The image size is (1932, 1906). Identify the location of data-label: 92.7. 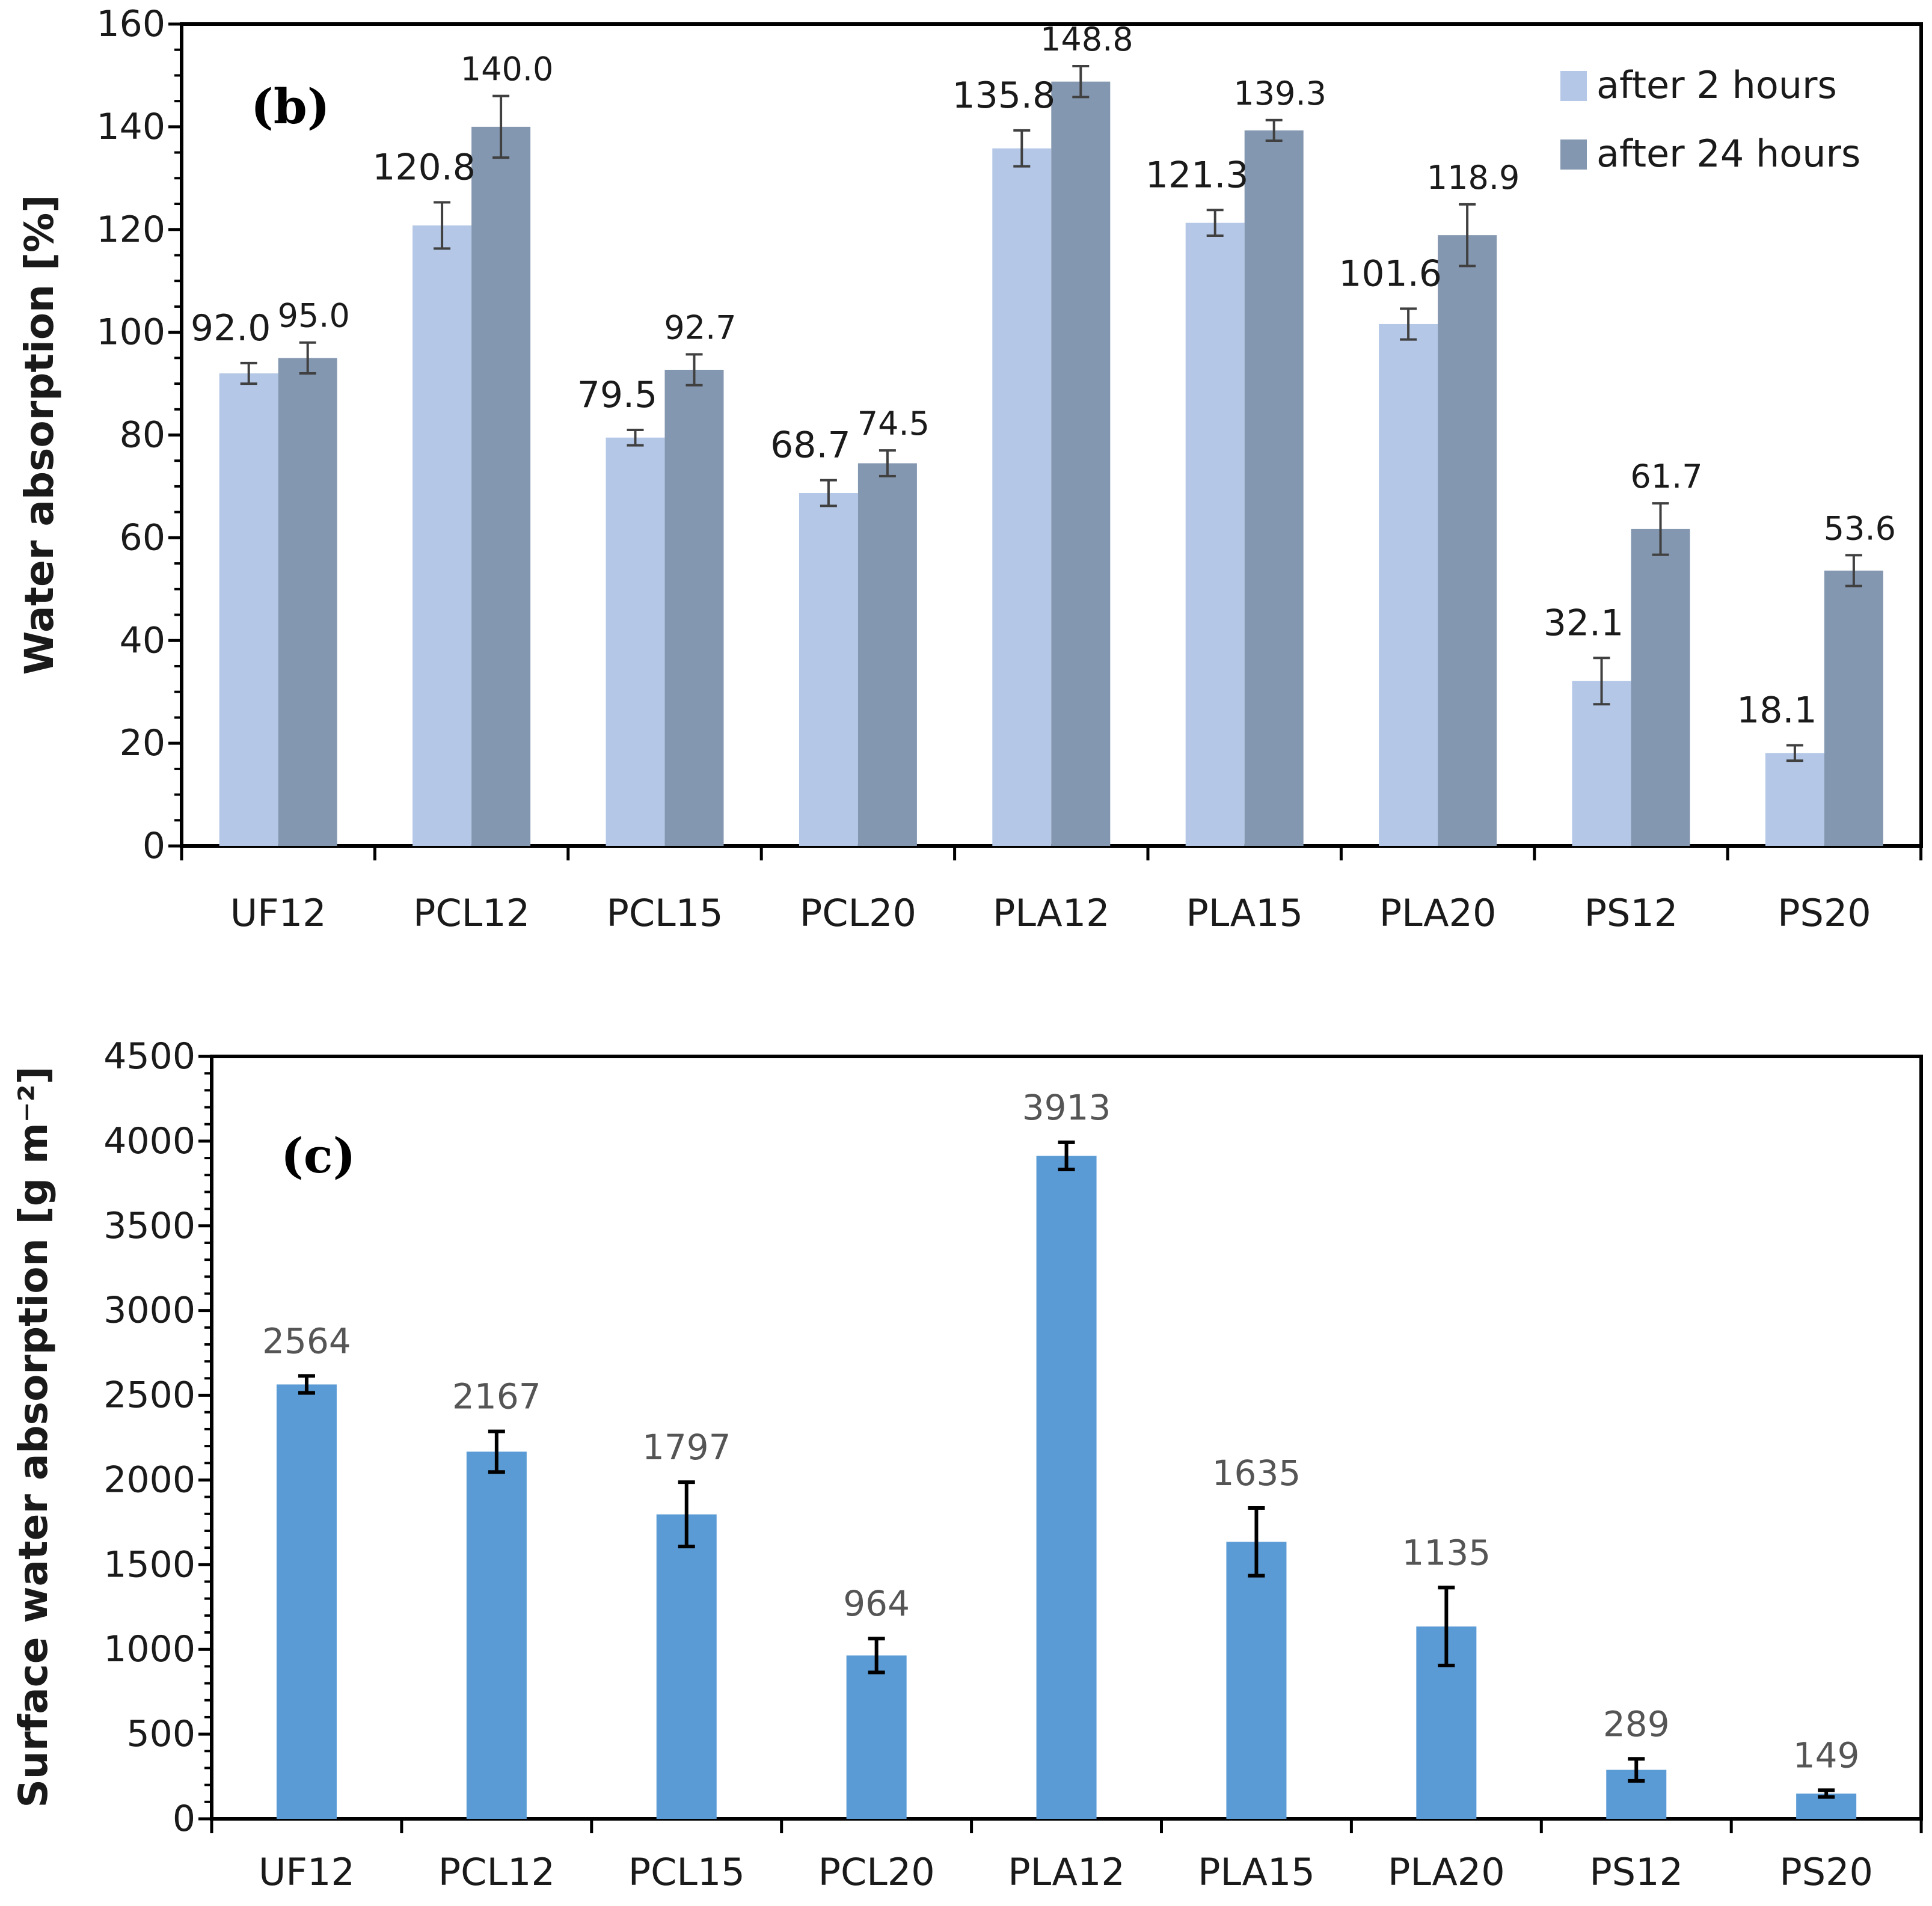
(700, 327).